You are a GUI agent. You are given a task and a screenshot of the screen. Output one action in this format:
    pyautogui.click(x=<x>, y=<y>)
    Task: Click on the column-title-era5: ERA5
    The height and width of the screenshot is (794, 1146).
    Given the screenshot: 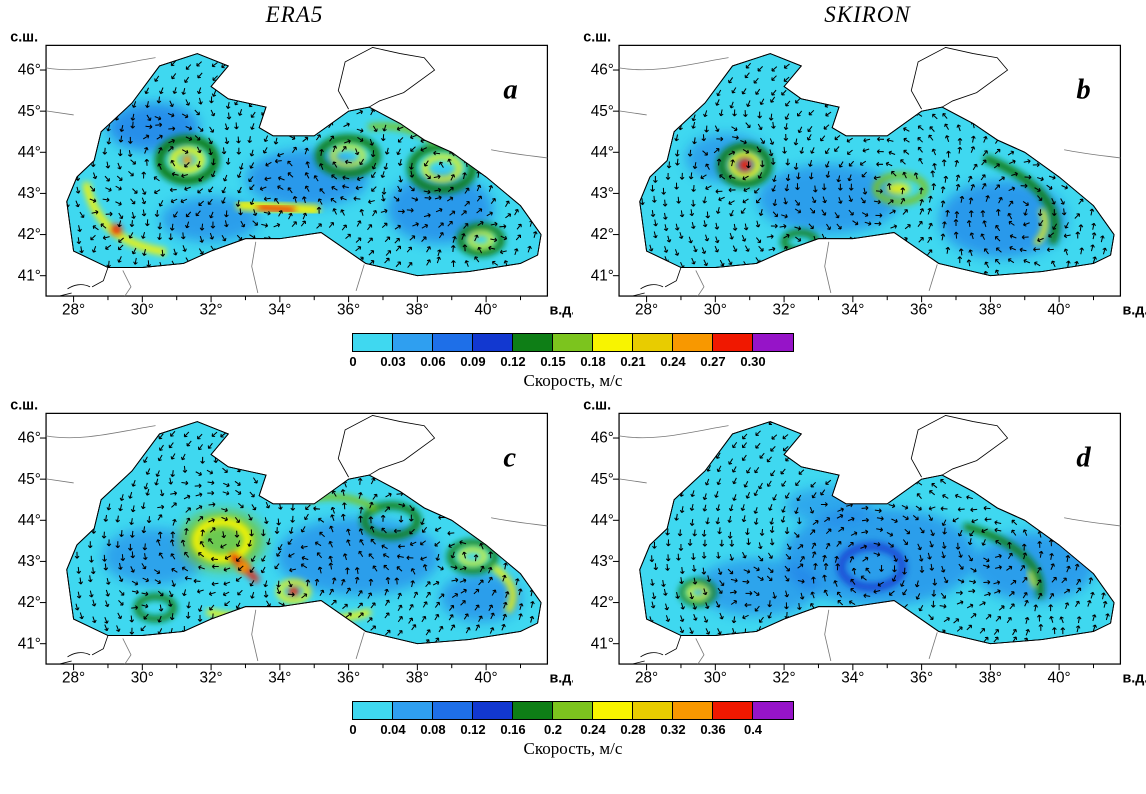 What is the action you would take?
    pyautogui.click(x=294, y=14)
    